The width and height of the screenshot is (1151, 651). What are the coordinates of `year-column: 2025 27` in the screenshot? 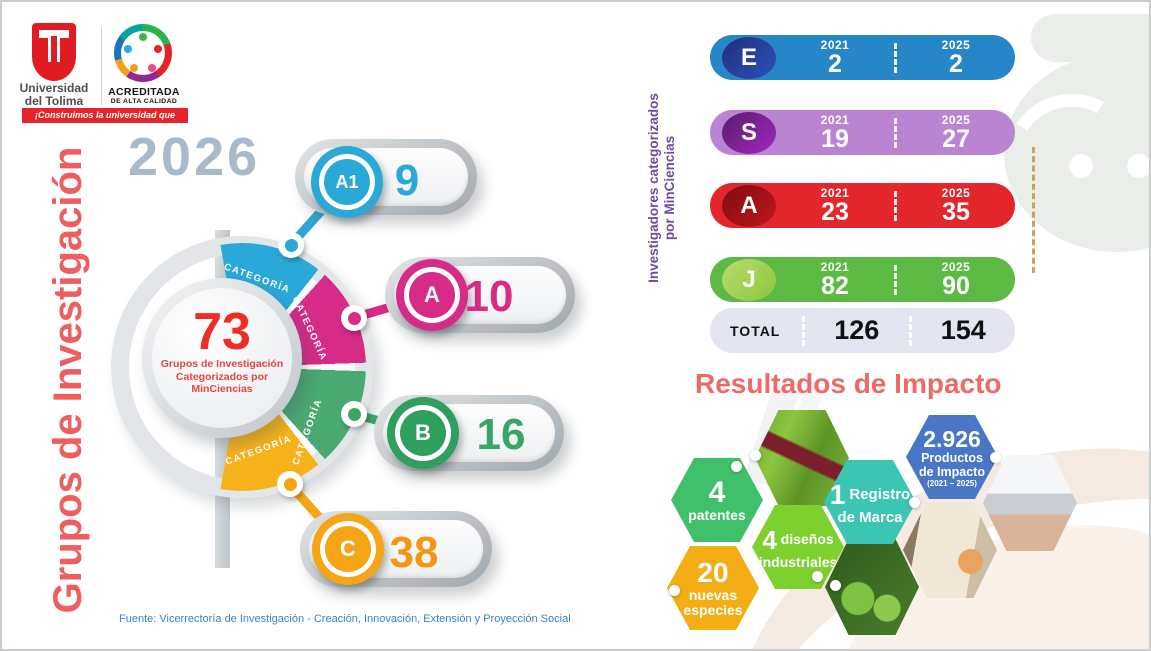 It's located at (956, 133).